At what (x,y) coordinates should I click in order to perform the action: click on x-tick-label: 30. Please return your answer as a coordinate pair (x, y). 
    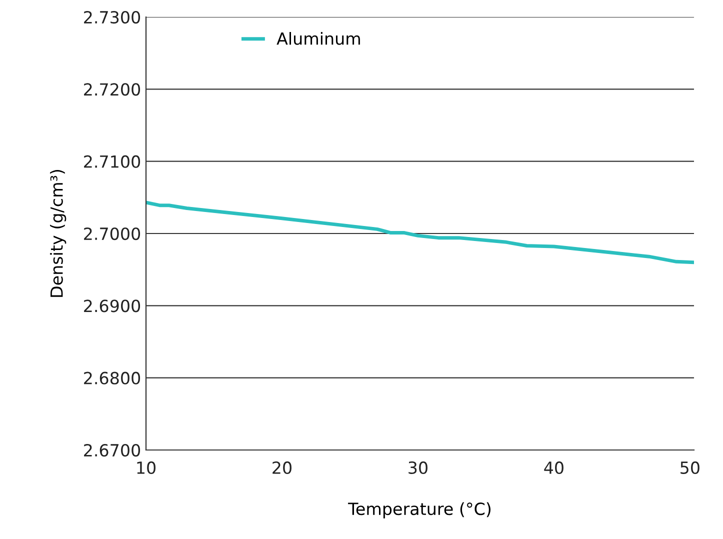
    Looking at the image, I should click on (418, 467).